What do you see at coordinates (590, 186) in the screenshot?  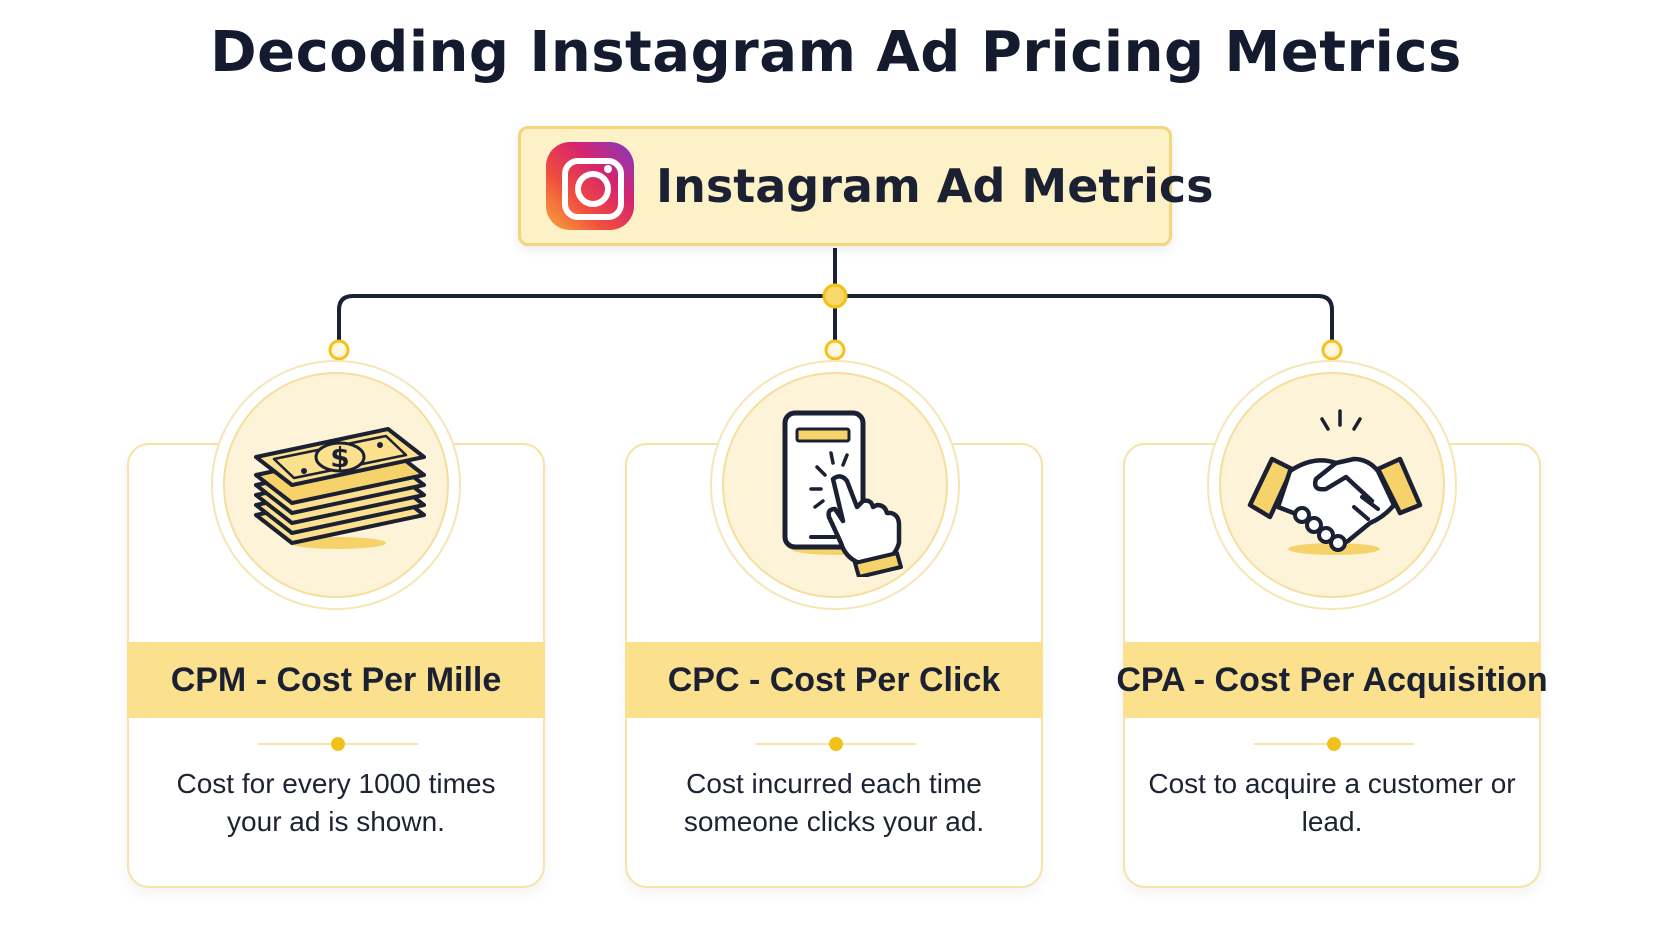 I see `instagram-icon` at bounding box center [590, 186].